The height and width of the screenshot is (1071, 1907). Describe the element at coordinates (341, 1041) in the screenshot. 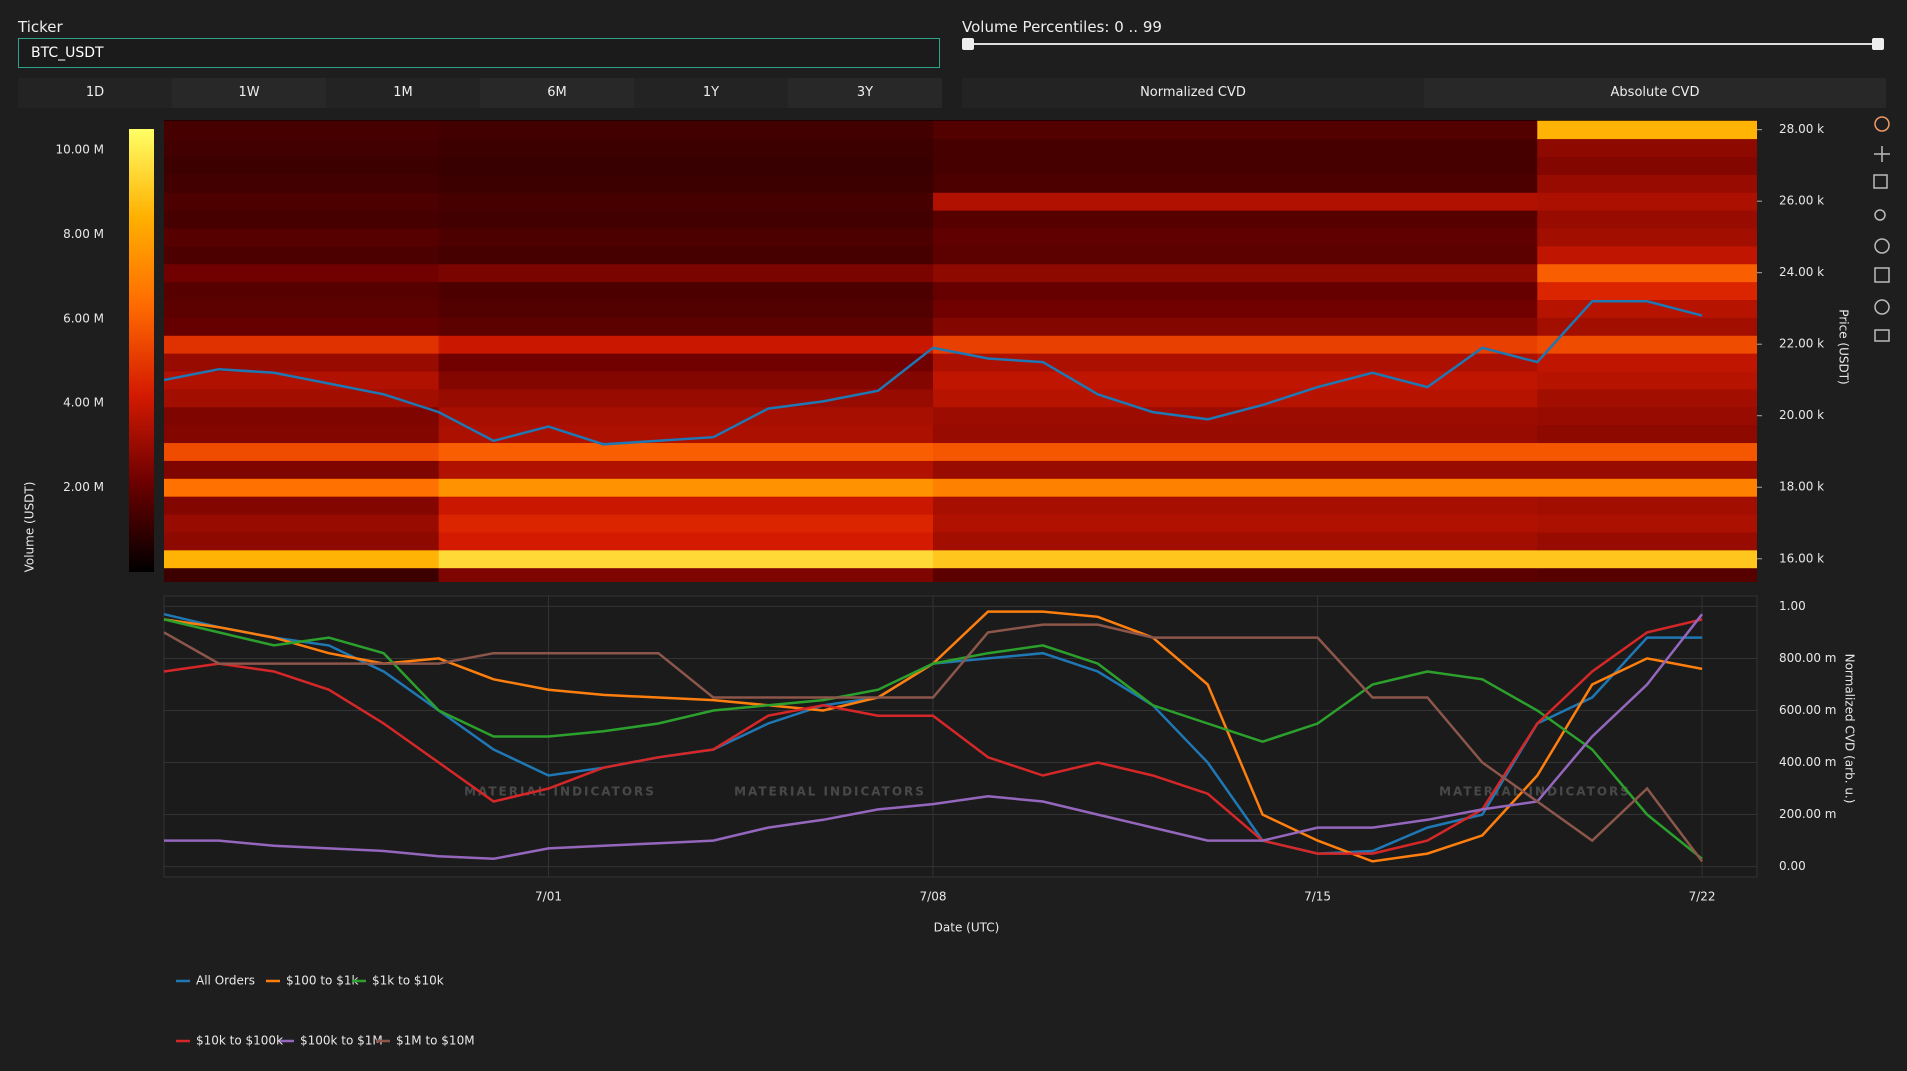

I see `legend-label: $100k to $1M` at that location.